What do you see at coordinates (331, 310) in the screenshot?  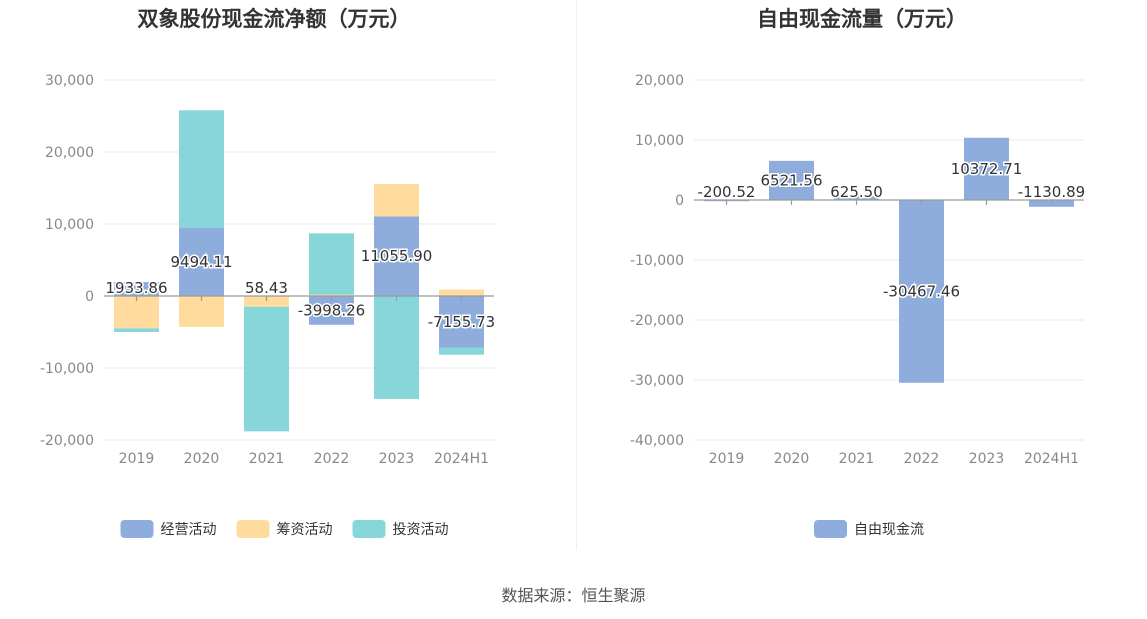 I see `data-label: -3998.26` at bounding box center [331, 310].